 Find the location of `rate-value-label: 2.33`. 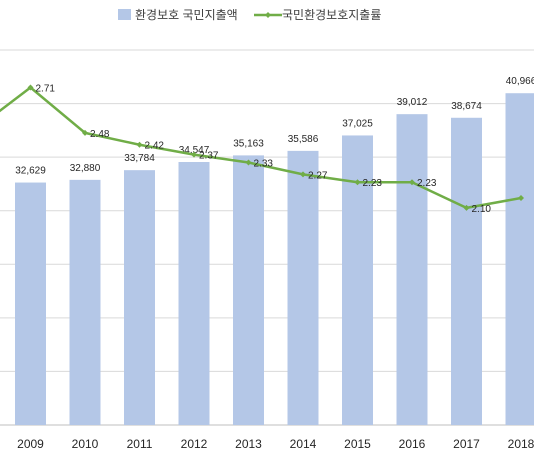

rate-value-label: 2.33 is located at coordinates (264, 164).